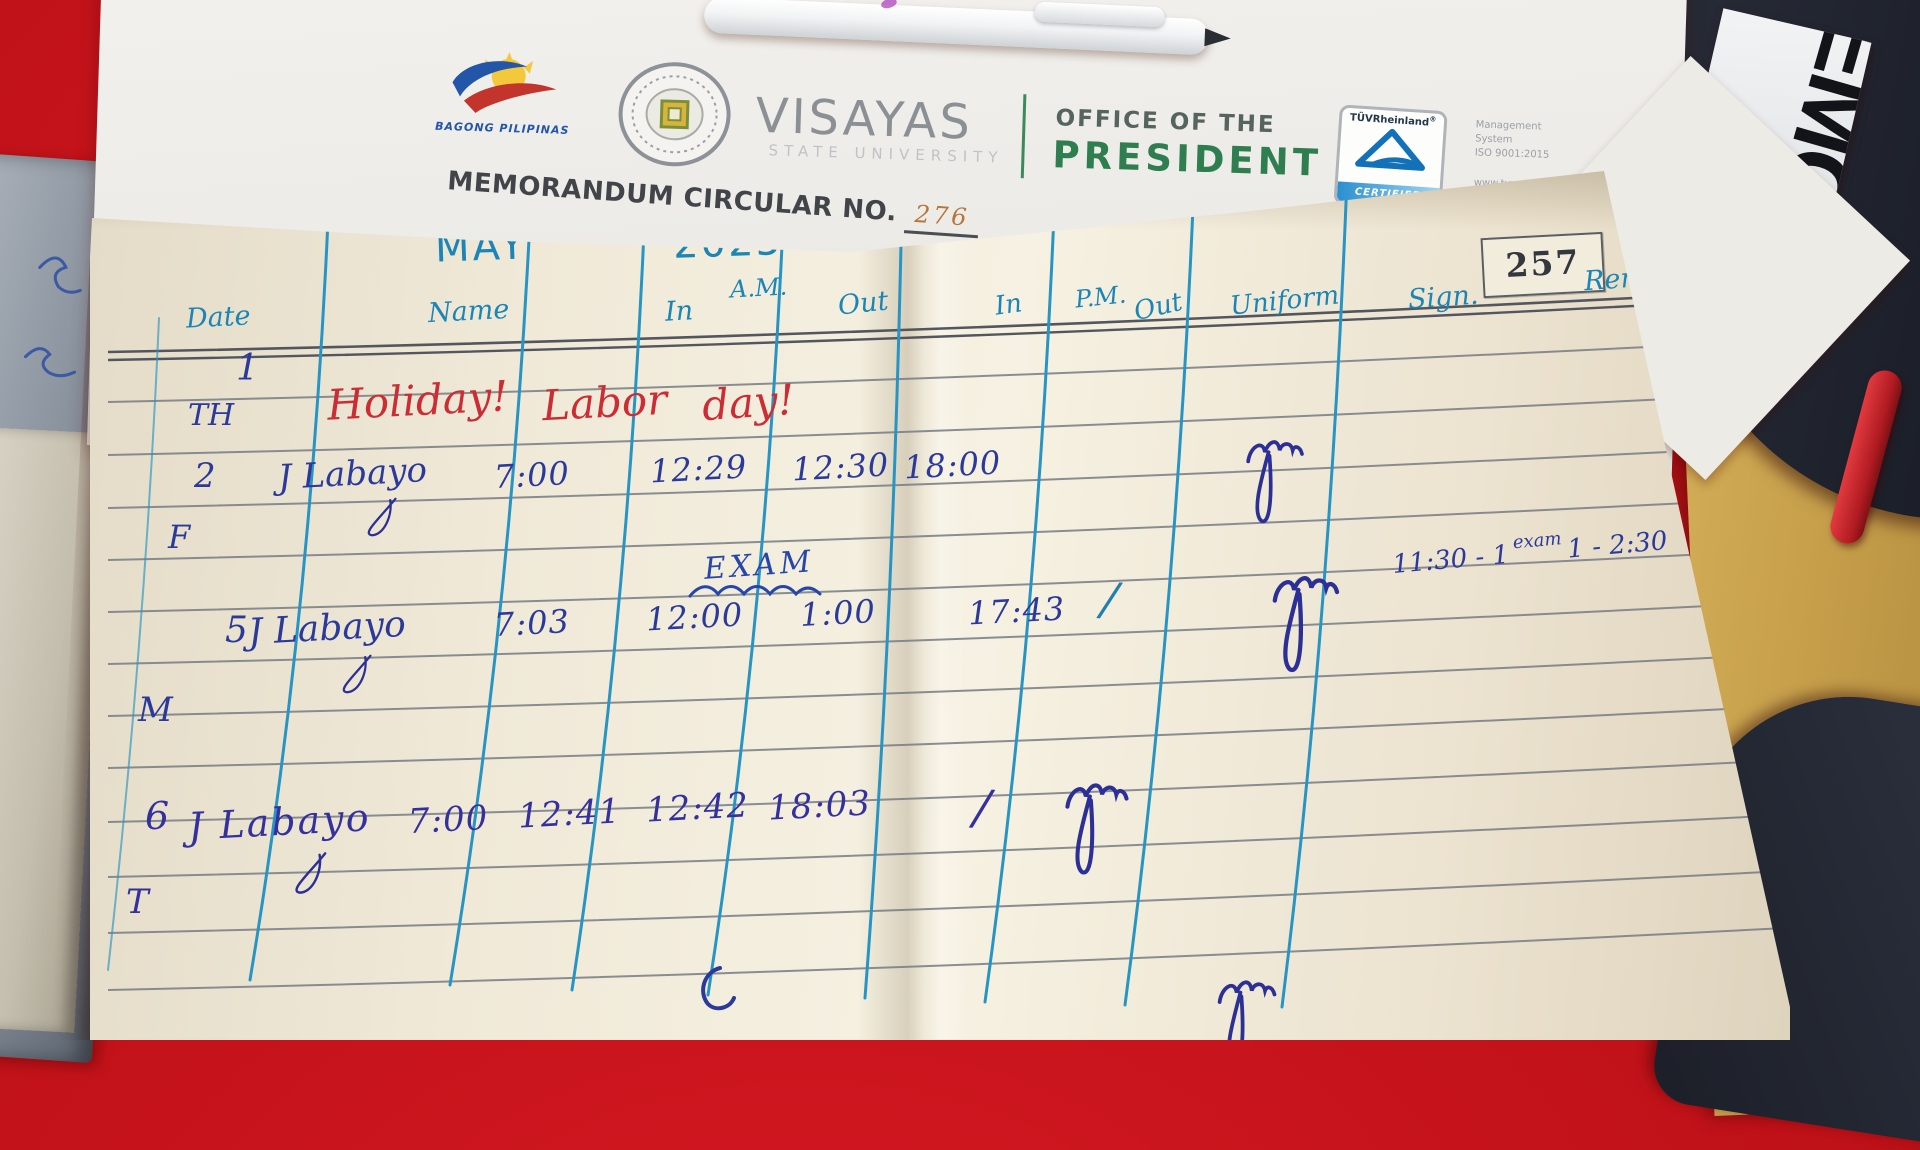 The image size is (1920, 1150). Describe the element at coordinates (137, 902) in the screenshot. I see `row4-day: T` at that location.